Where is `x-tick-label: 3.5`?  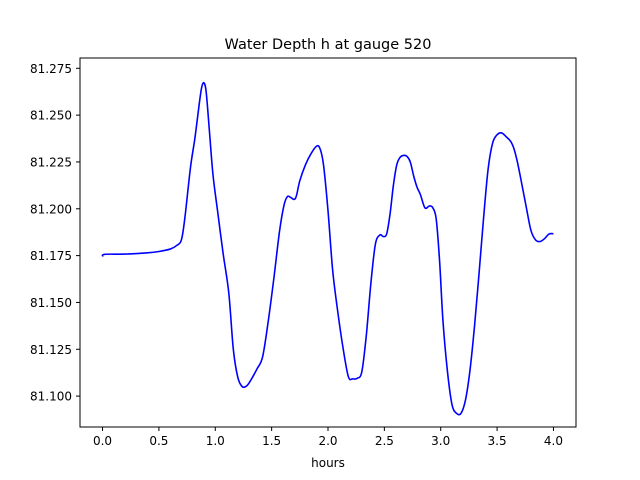 x-tick-label: 3.5 is located at coordinates (497, 441).